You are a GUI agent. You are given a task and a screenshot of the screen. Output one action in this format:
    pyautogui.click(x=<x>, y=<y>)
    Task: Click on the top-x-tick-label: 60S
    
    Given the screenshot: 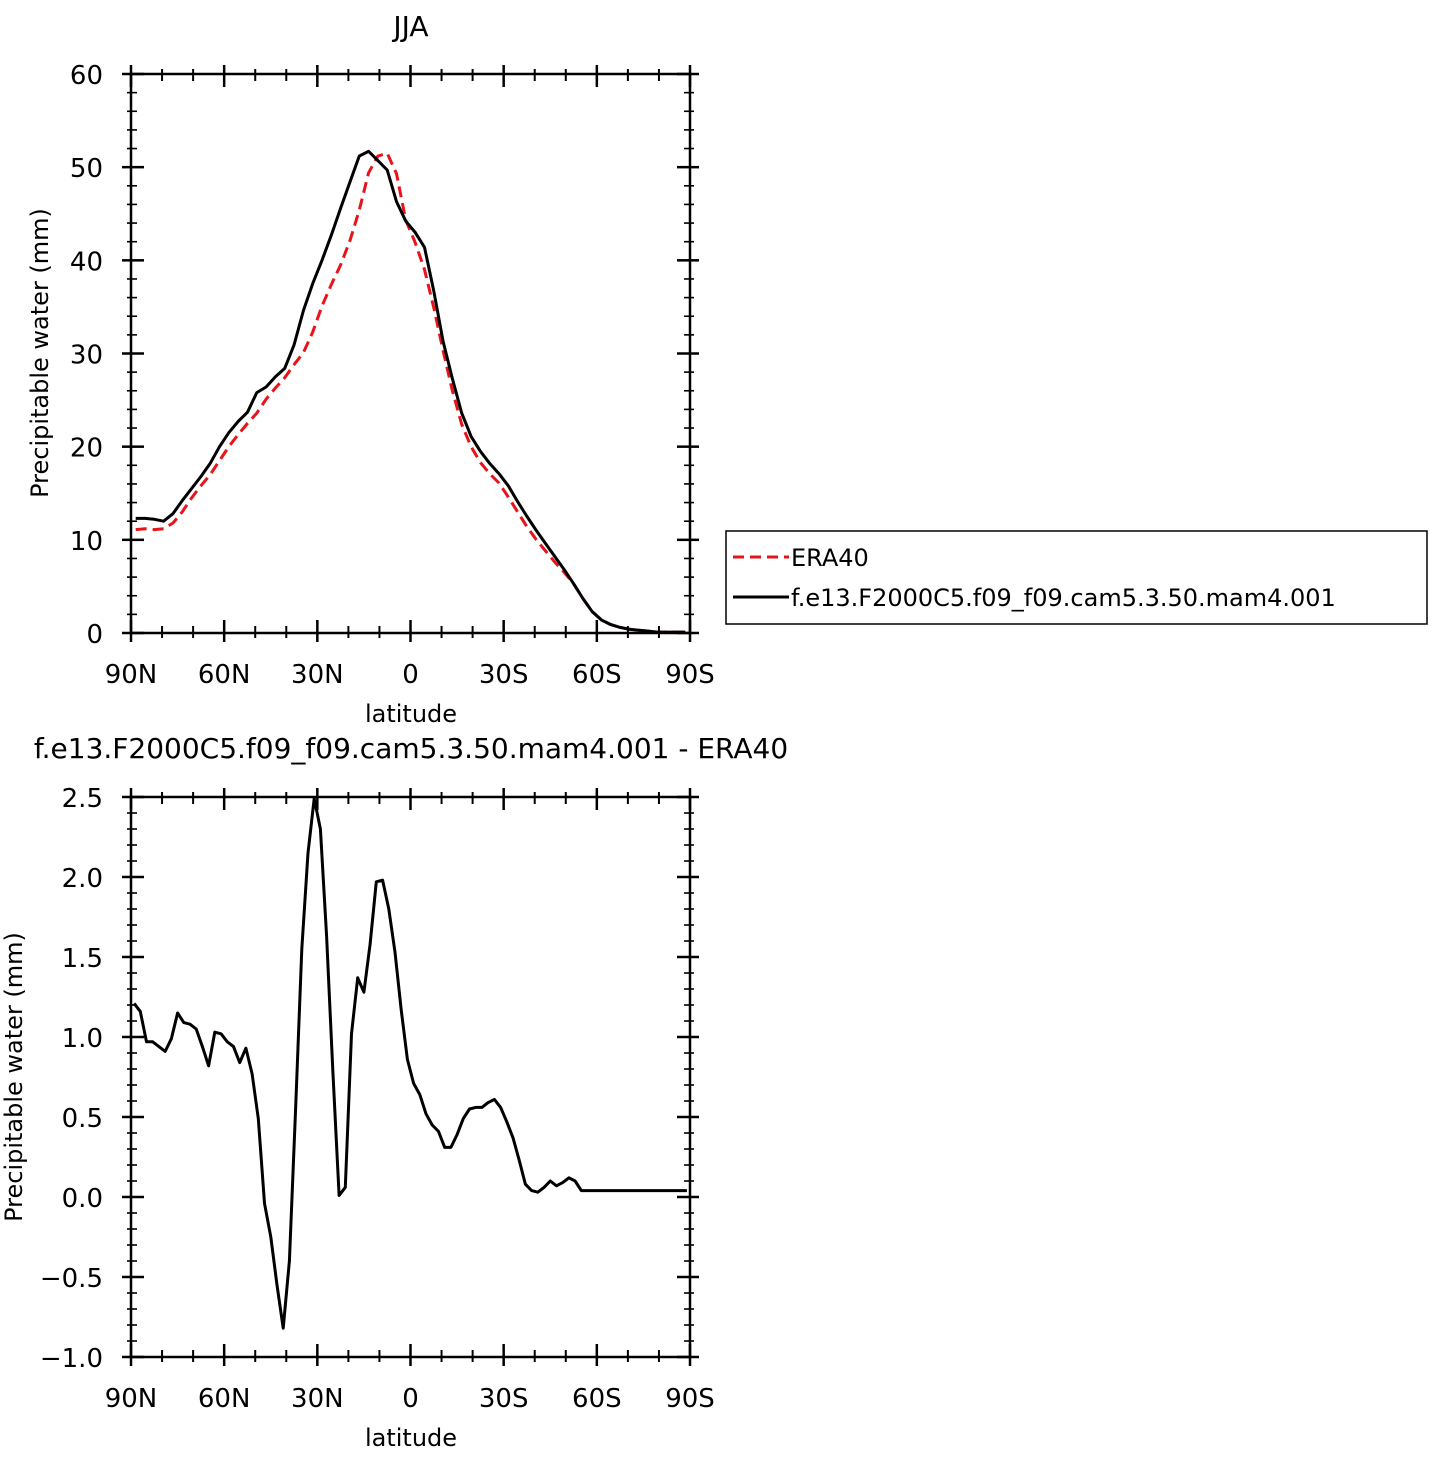 What is the action you would take?
    pyautogui.click(x=597, y=675)
    